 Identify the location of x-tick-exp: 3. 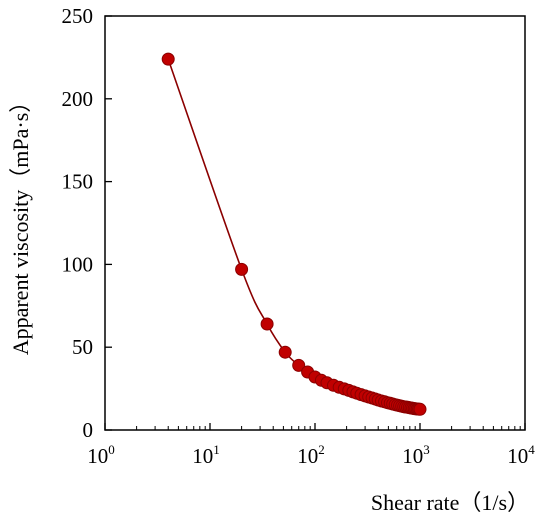
(426, 449).